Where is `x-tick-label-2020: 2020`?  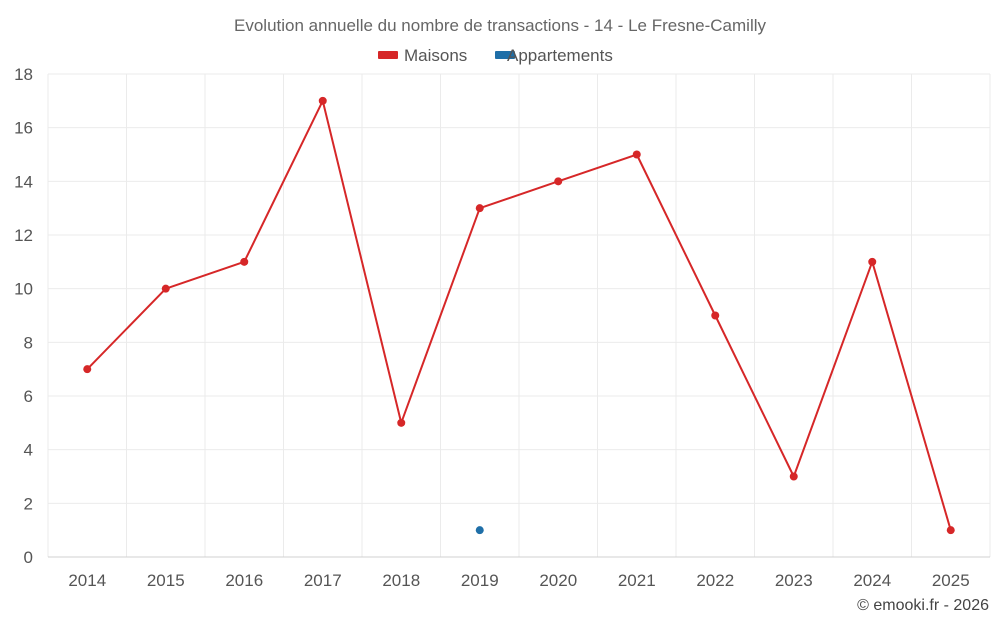
x-tick-label-2020: 2020 is located at coordinates (558, 580).